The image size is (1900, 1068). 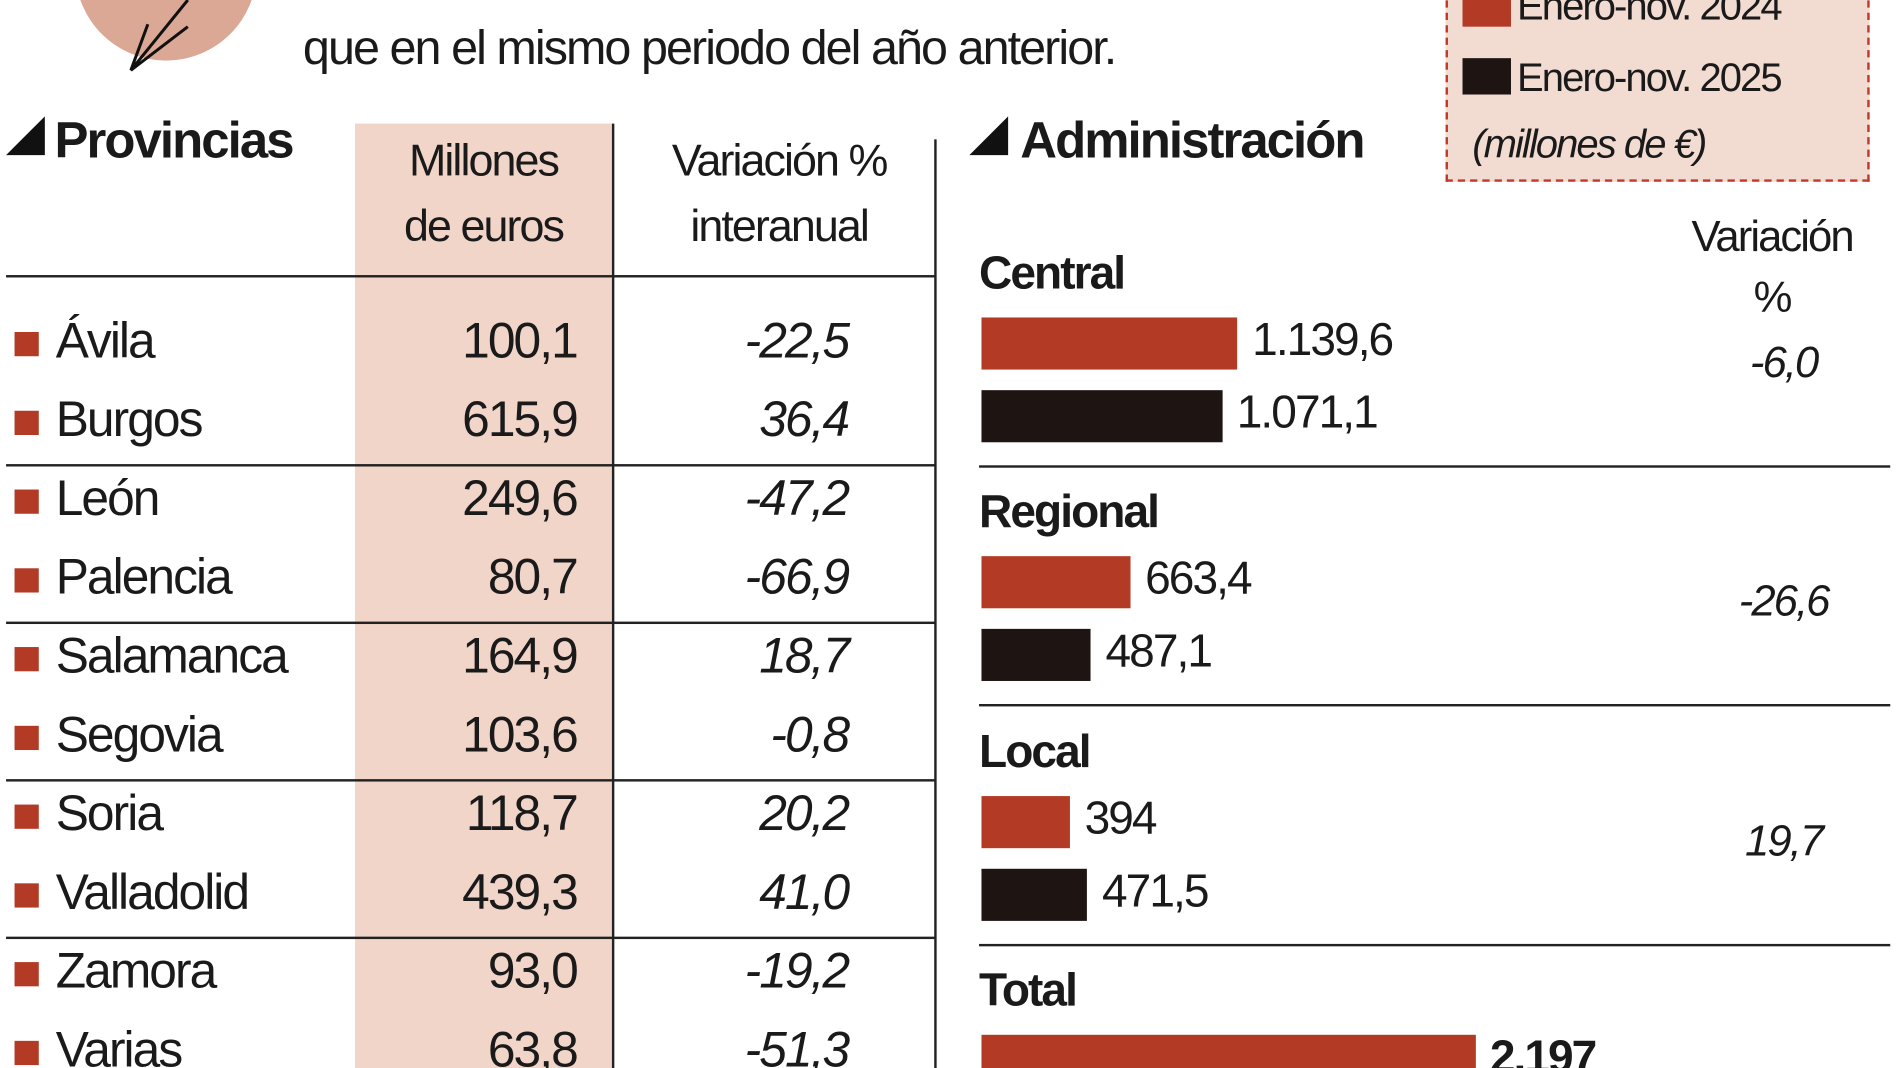 What do you see at coordinates (1486, 13) in the screenshot?
I see `legend-swatch-2024` at bounding box center [1486, 13].